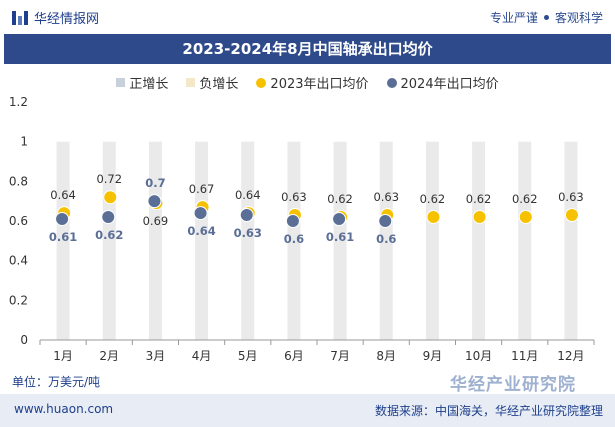 The height and width of the screenshot is (427, 615). I want to click on y-tick-label: 0.8, so click(18, 181).